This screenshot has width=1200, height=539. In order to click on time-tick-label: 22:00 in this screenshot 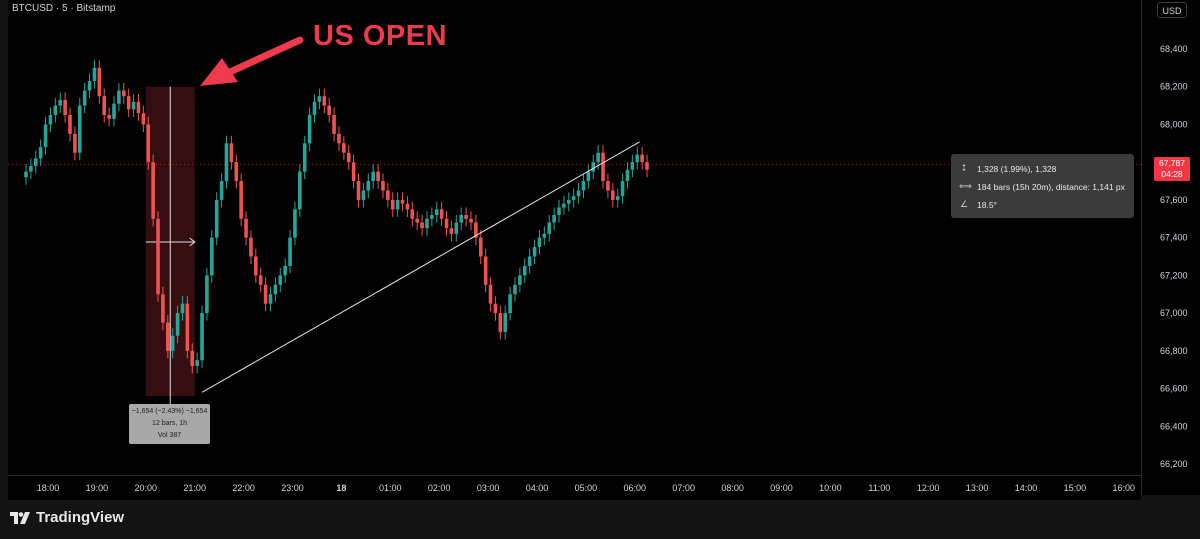, I will do `click(243, 488)`.